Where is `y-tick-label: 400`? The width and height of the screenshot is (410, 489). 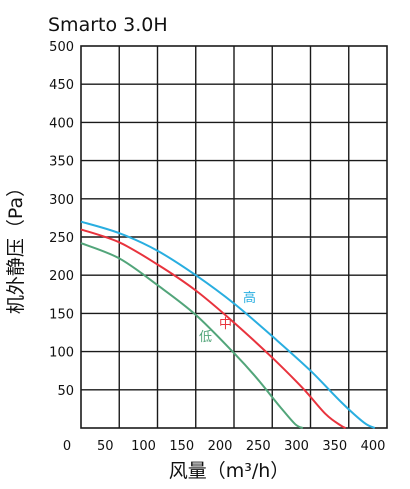
y-tick-label: 400 is located at coordinates (61, 123).